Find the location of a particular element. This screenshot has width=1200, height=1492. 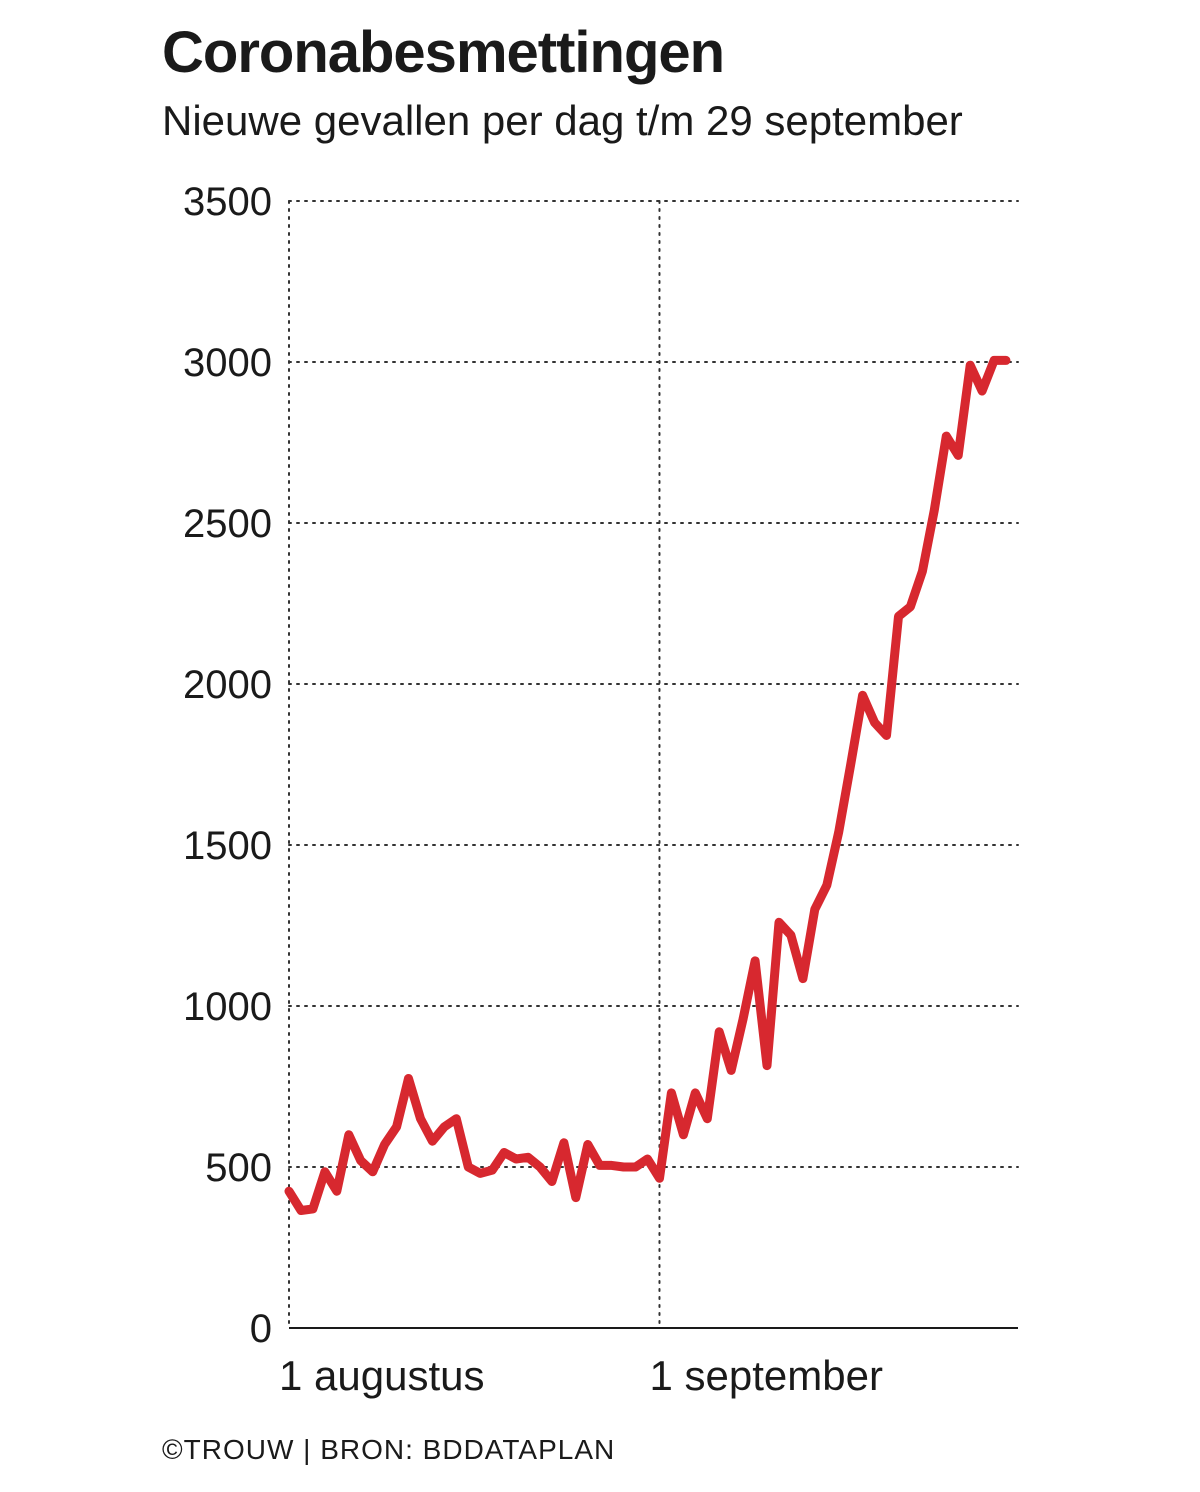

y-tick-label: 2500 is located at coordinates (227, 524).